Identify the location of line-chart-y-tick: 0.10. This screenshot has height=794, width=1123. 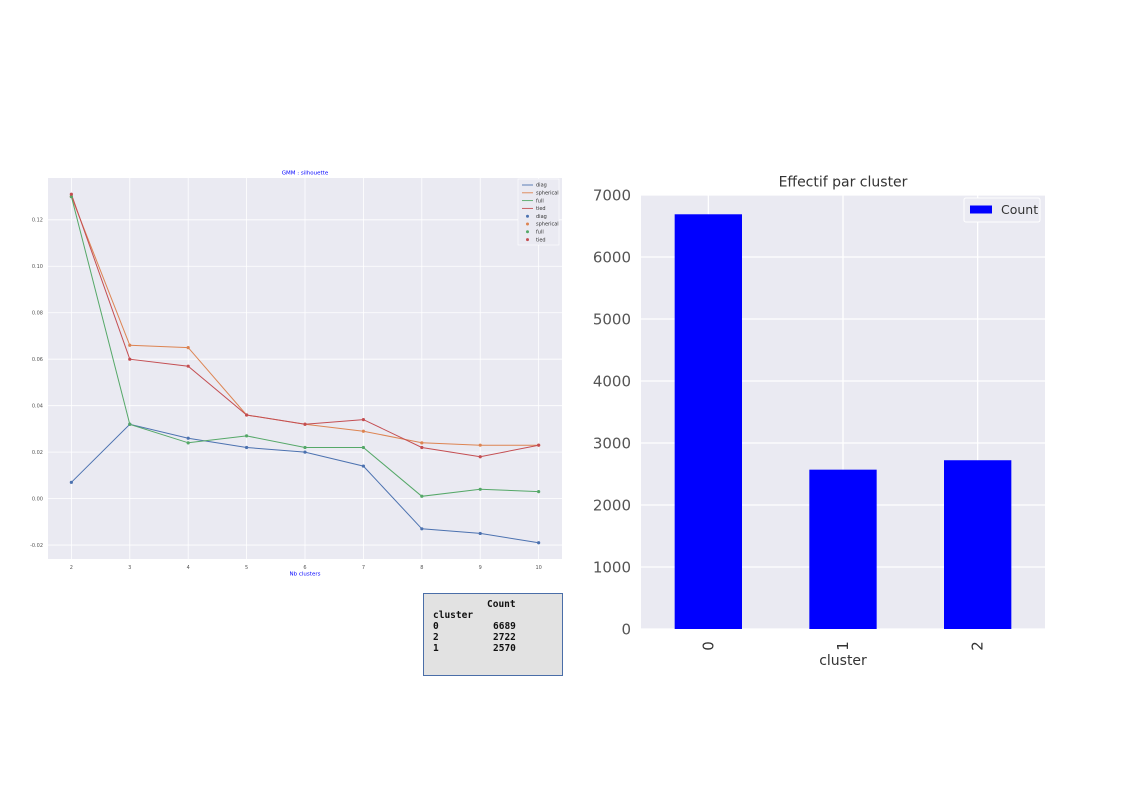
(37, 267).